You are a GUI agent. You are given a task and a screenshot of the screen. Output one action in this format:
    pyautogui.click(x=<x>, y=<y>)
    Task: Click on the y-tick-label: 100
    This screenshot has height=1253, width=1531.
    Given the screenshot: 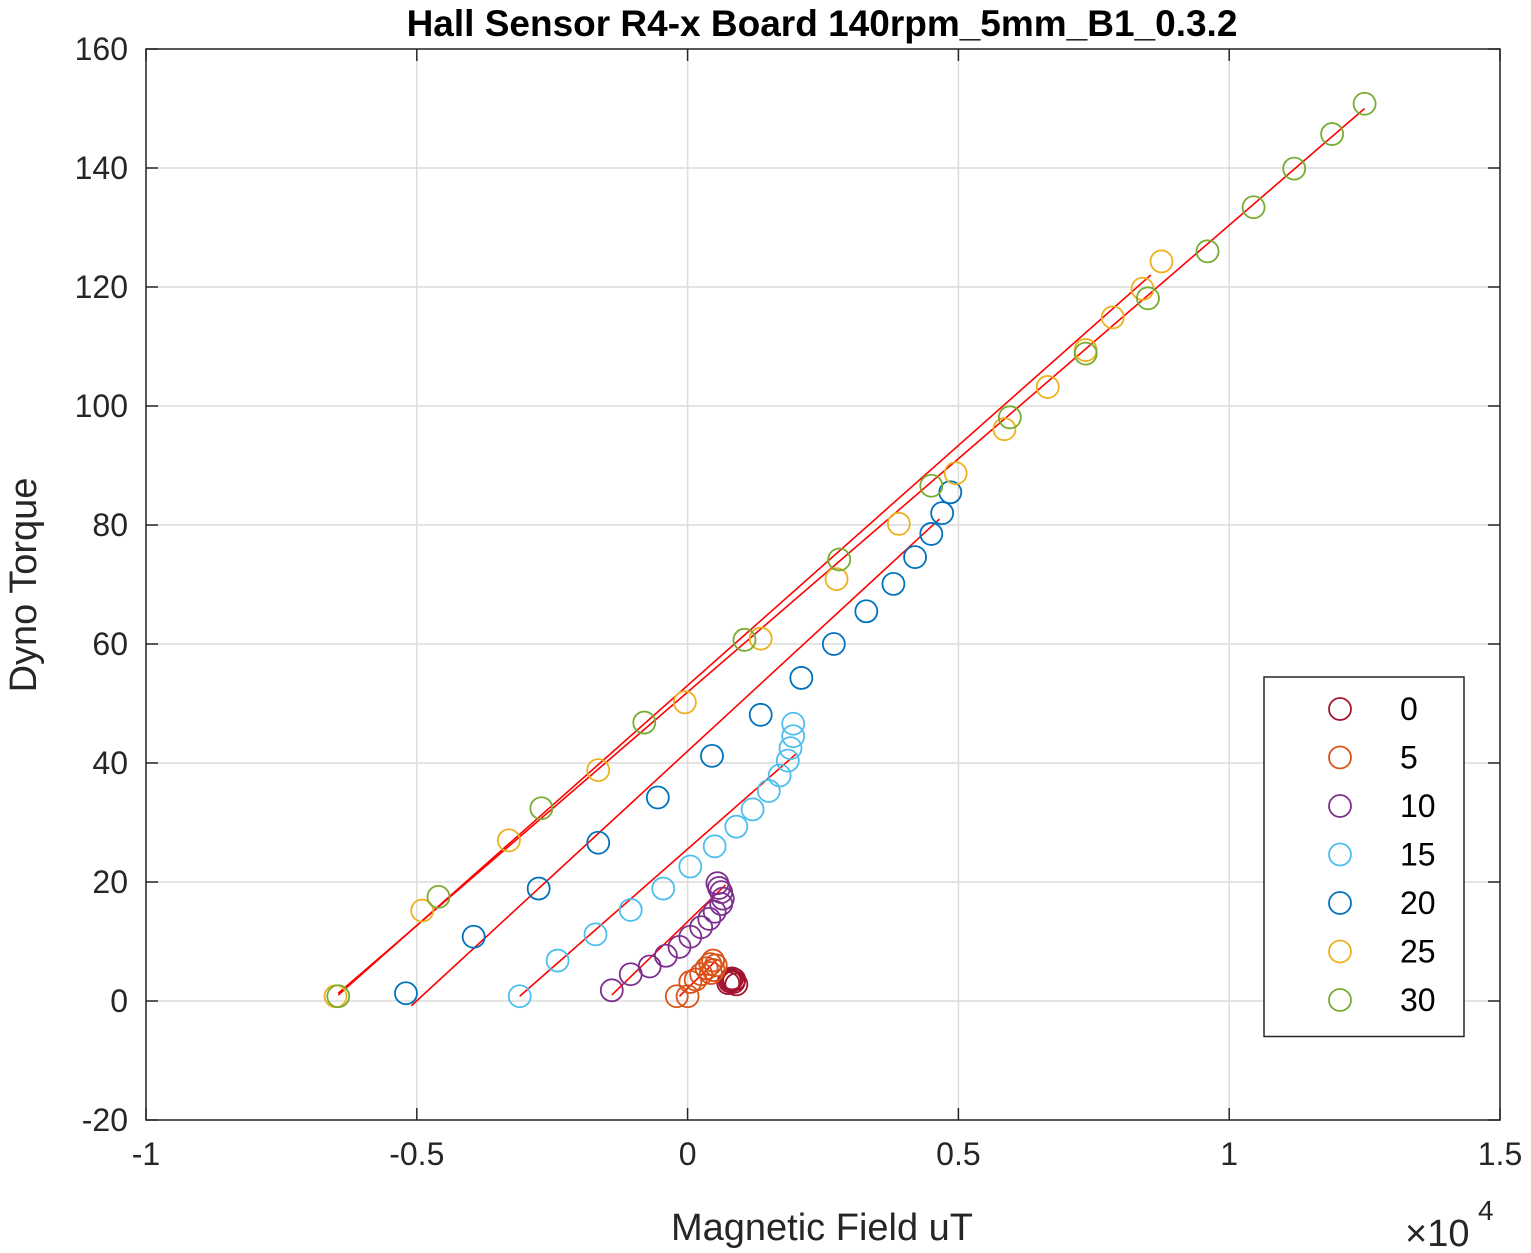 What is the action you would take?
    pyautogui.click(x=101, y=406)
    